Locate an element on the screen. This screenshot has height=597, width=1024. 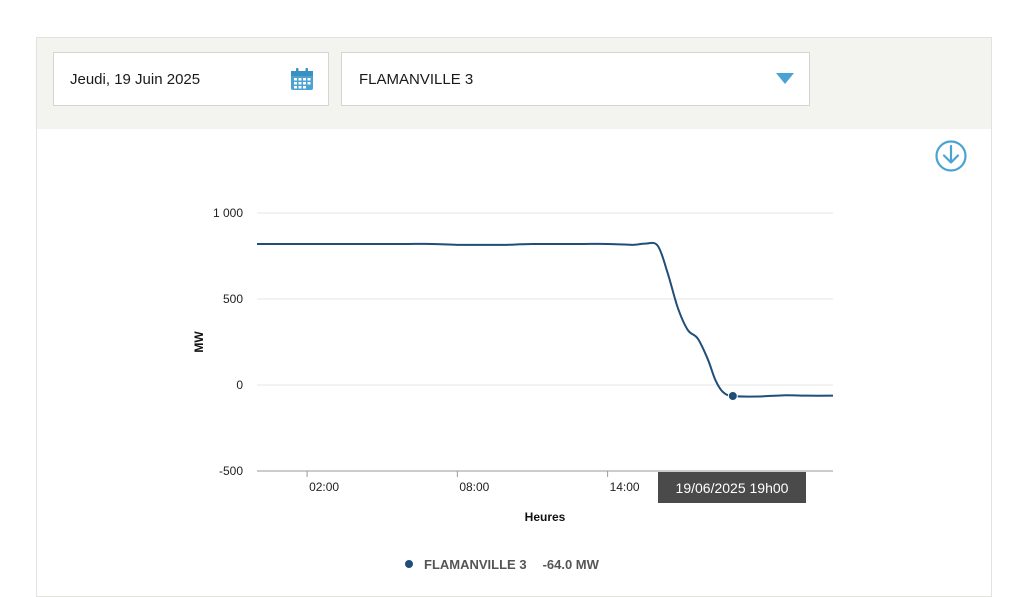
date-picker: Jeudi, 19 Juin 2025 is located at coordinates (191, 79).